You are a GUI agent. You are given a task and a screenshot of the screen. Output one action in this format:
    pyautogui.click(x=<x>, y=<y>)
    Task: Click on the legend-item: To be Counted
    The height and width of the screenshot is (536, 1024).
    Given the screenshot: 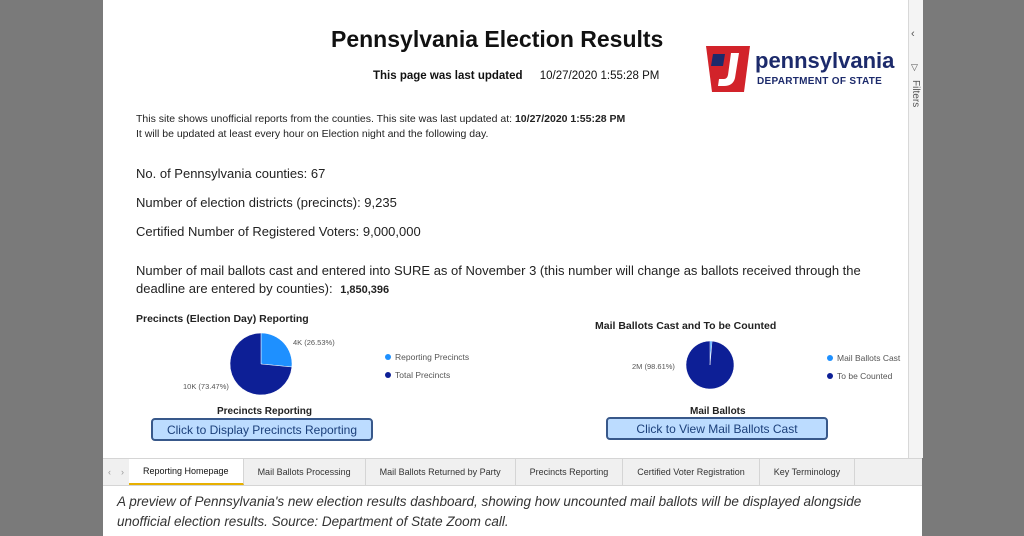 What is the action you would take?
    pyautogui.click(x=863, y=376)
    